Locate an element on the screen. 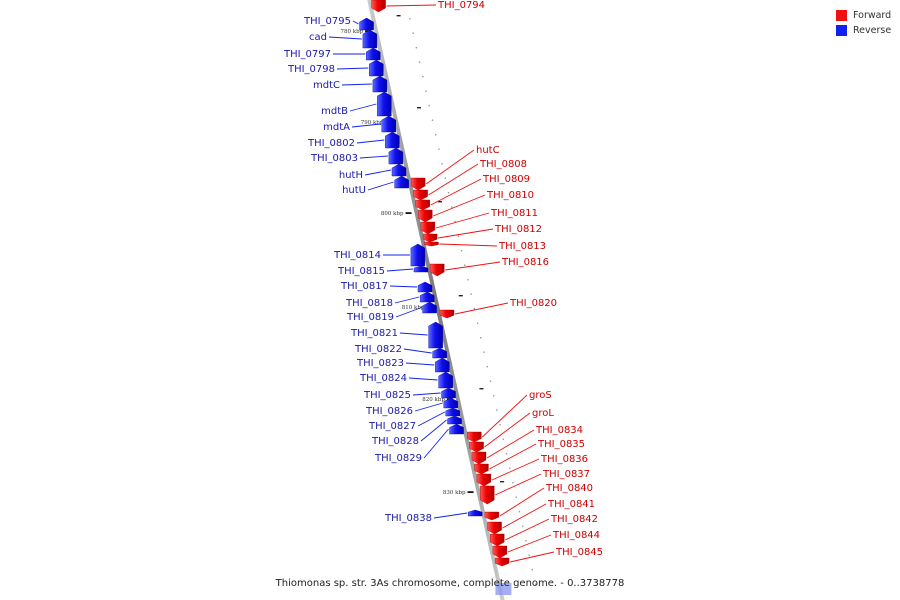 The width and height of the screenshot is (900, 600). THI_0824-label: THI_0824 is located at coordinates (383, 378).